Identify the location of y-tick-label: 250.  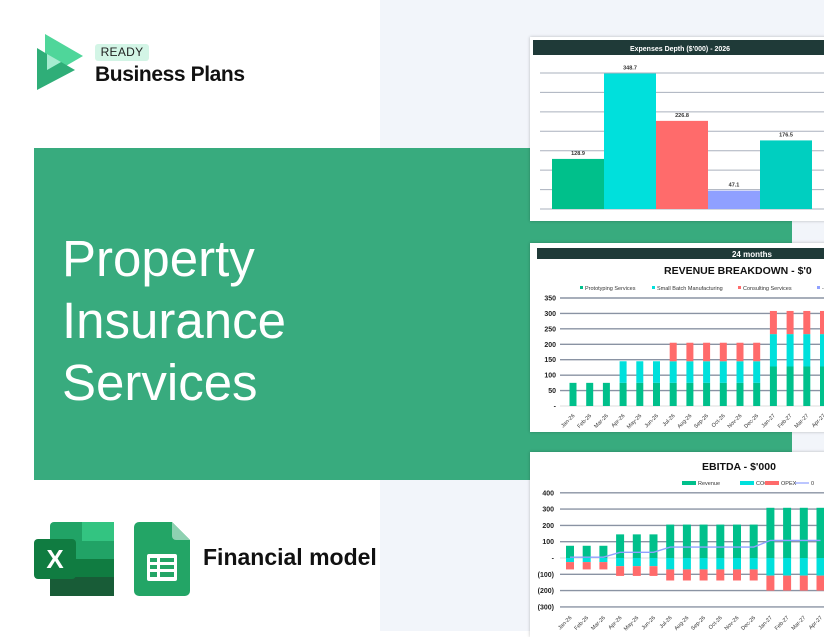
(550, 329).